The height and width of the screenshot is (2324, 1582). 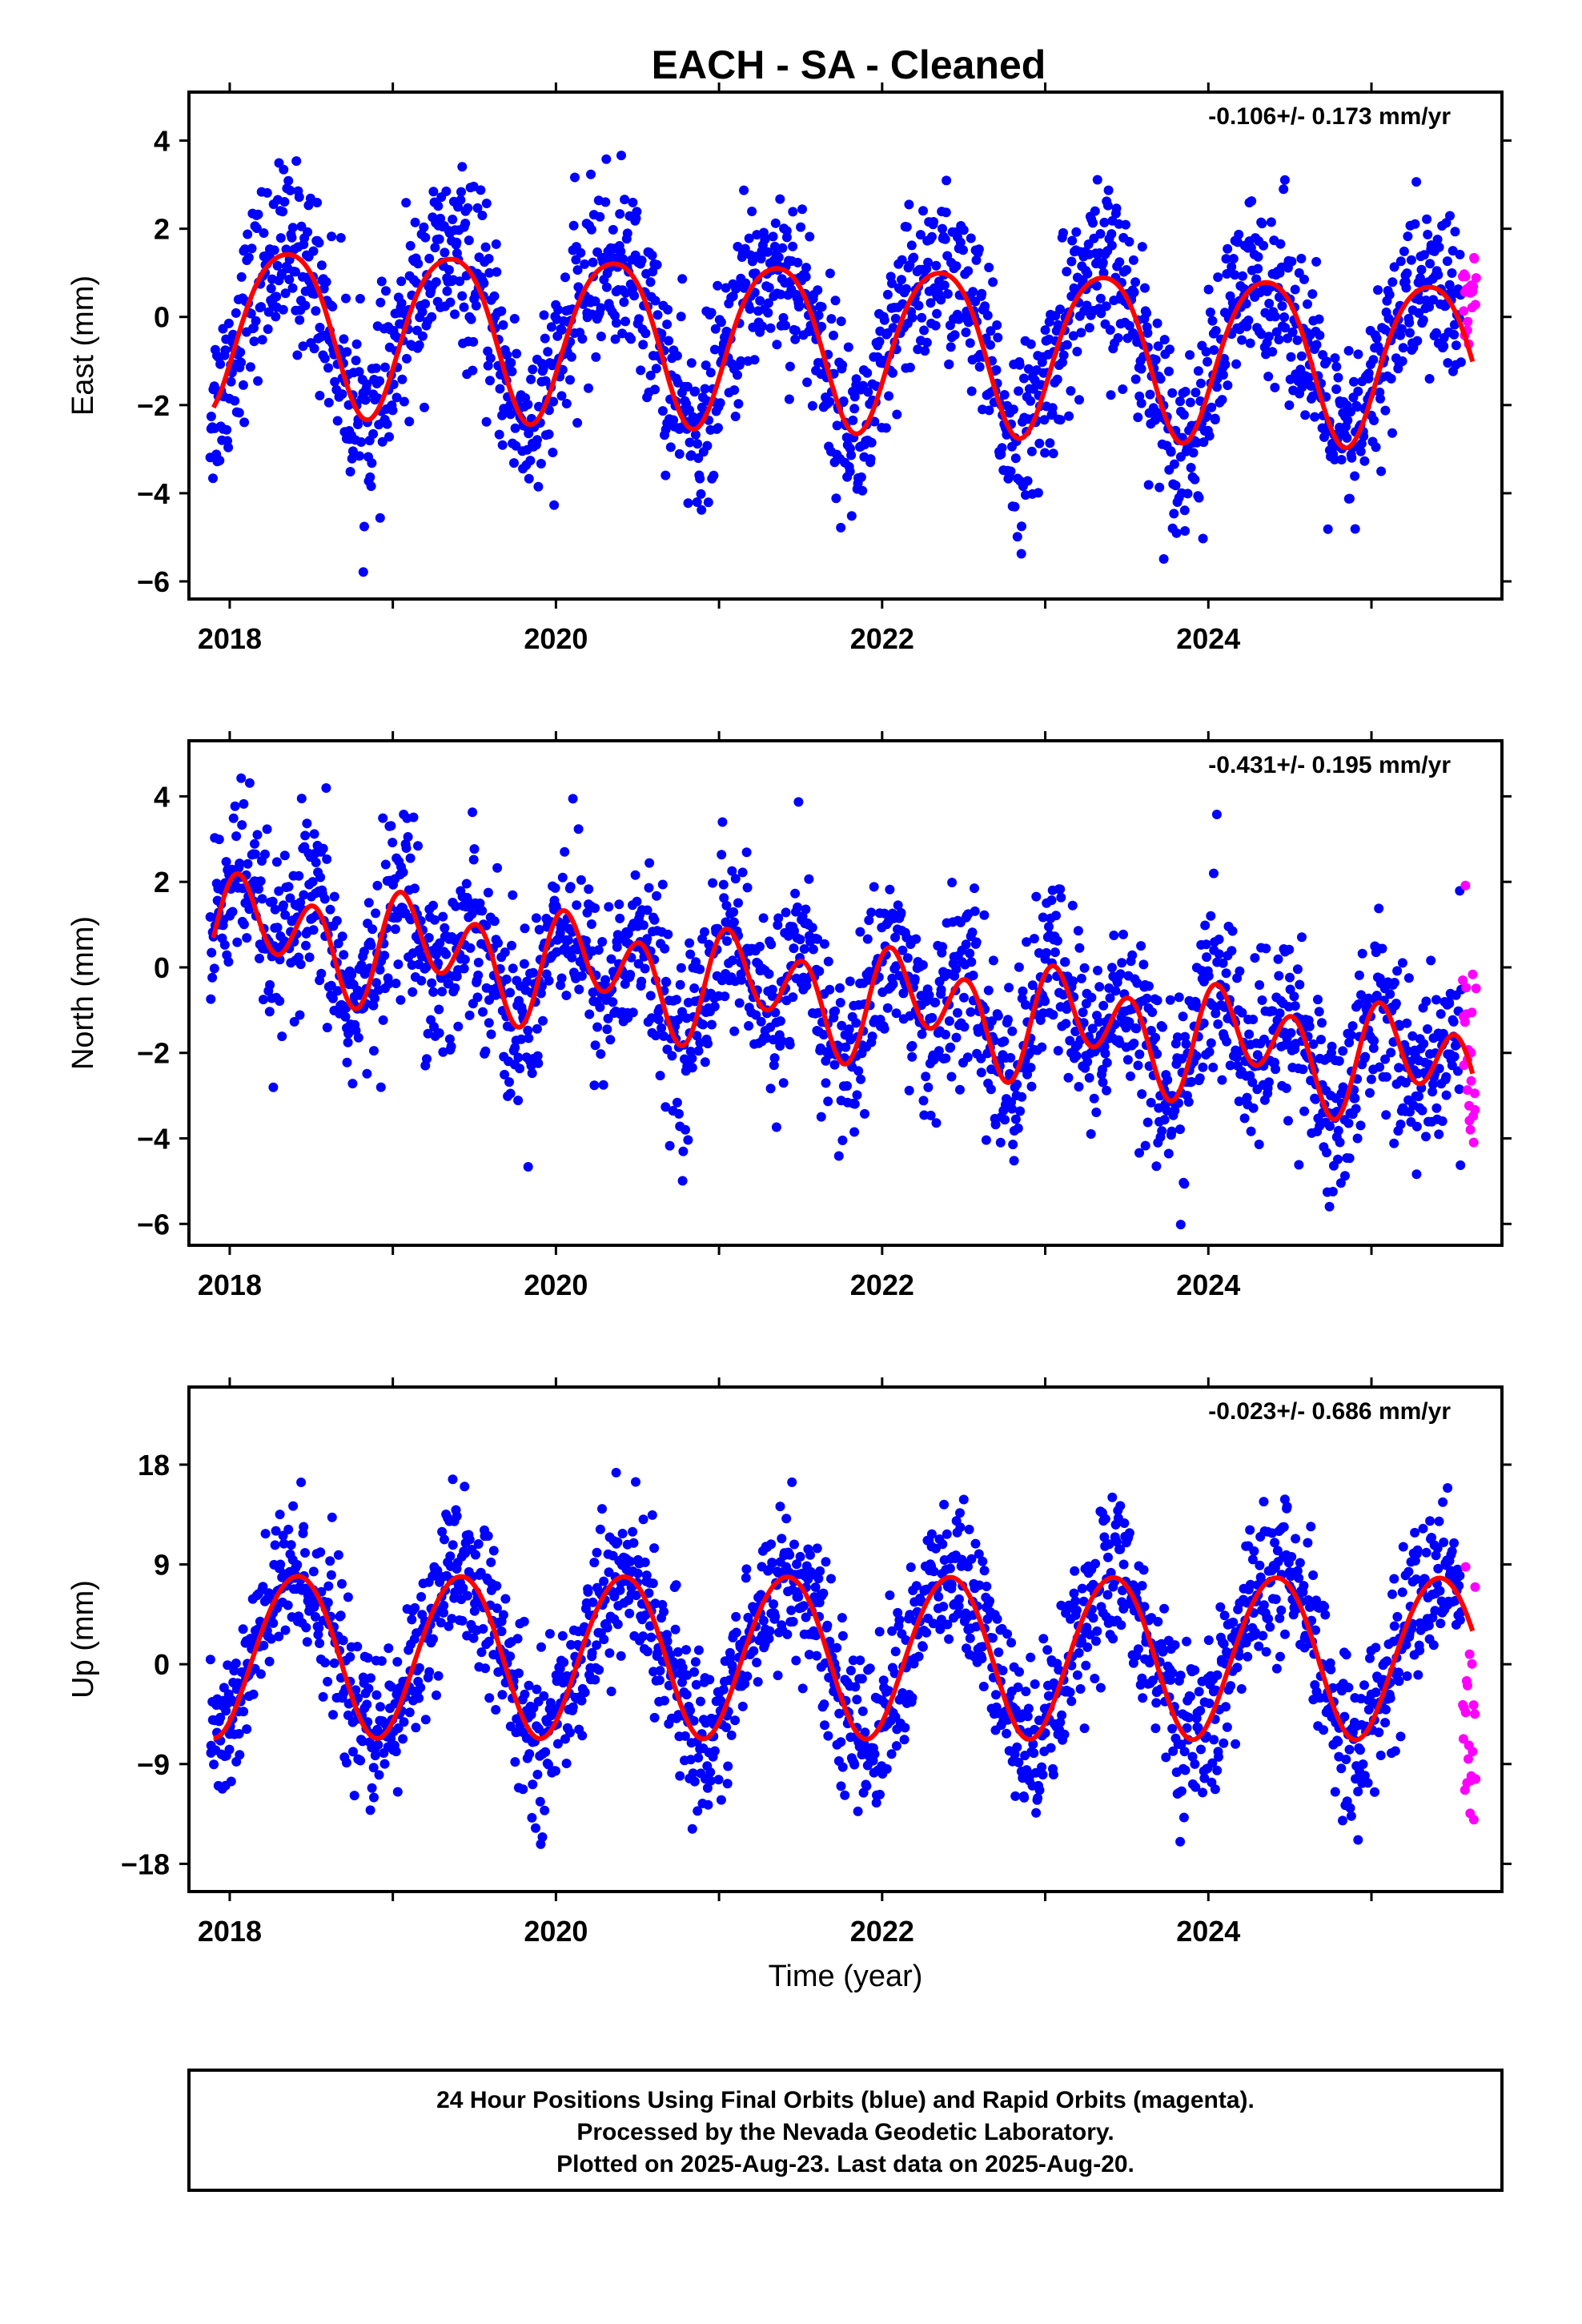 I want to click on x-tick-label: 2018, so click(x=230, y=1285).